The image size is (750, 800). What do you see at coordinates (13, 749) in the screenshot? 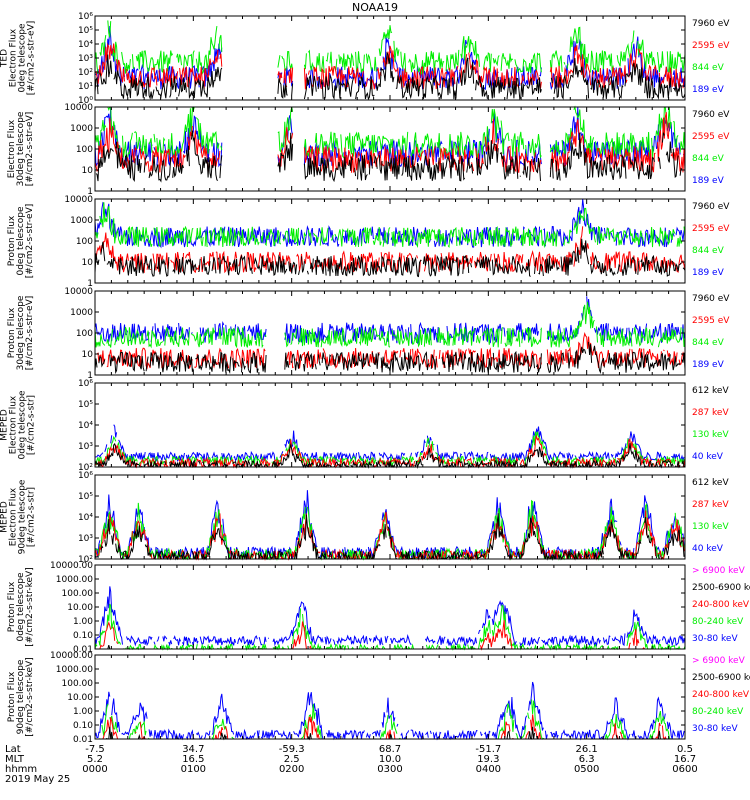
I see `time-row-label-lat: Lat` at bounding box center [13, 749].